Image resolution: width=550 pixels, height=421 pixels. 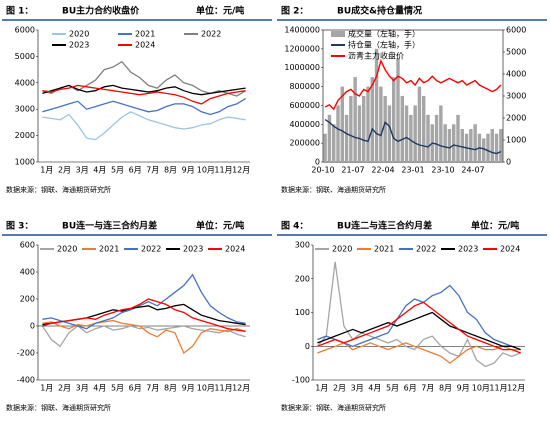 What do you see at coordinates (508, 162) in the screenshot?
I see `y2-tick-label: 0` at bounding box center [508, 162].